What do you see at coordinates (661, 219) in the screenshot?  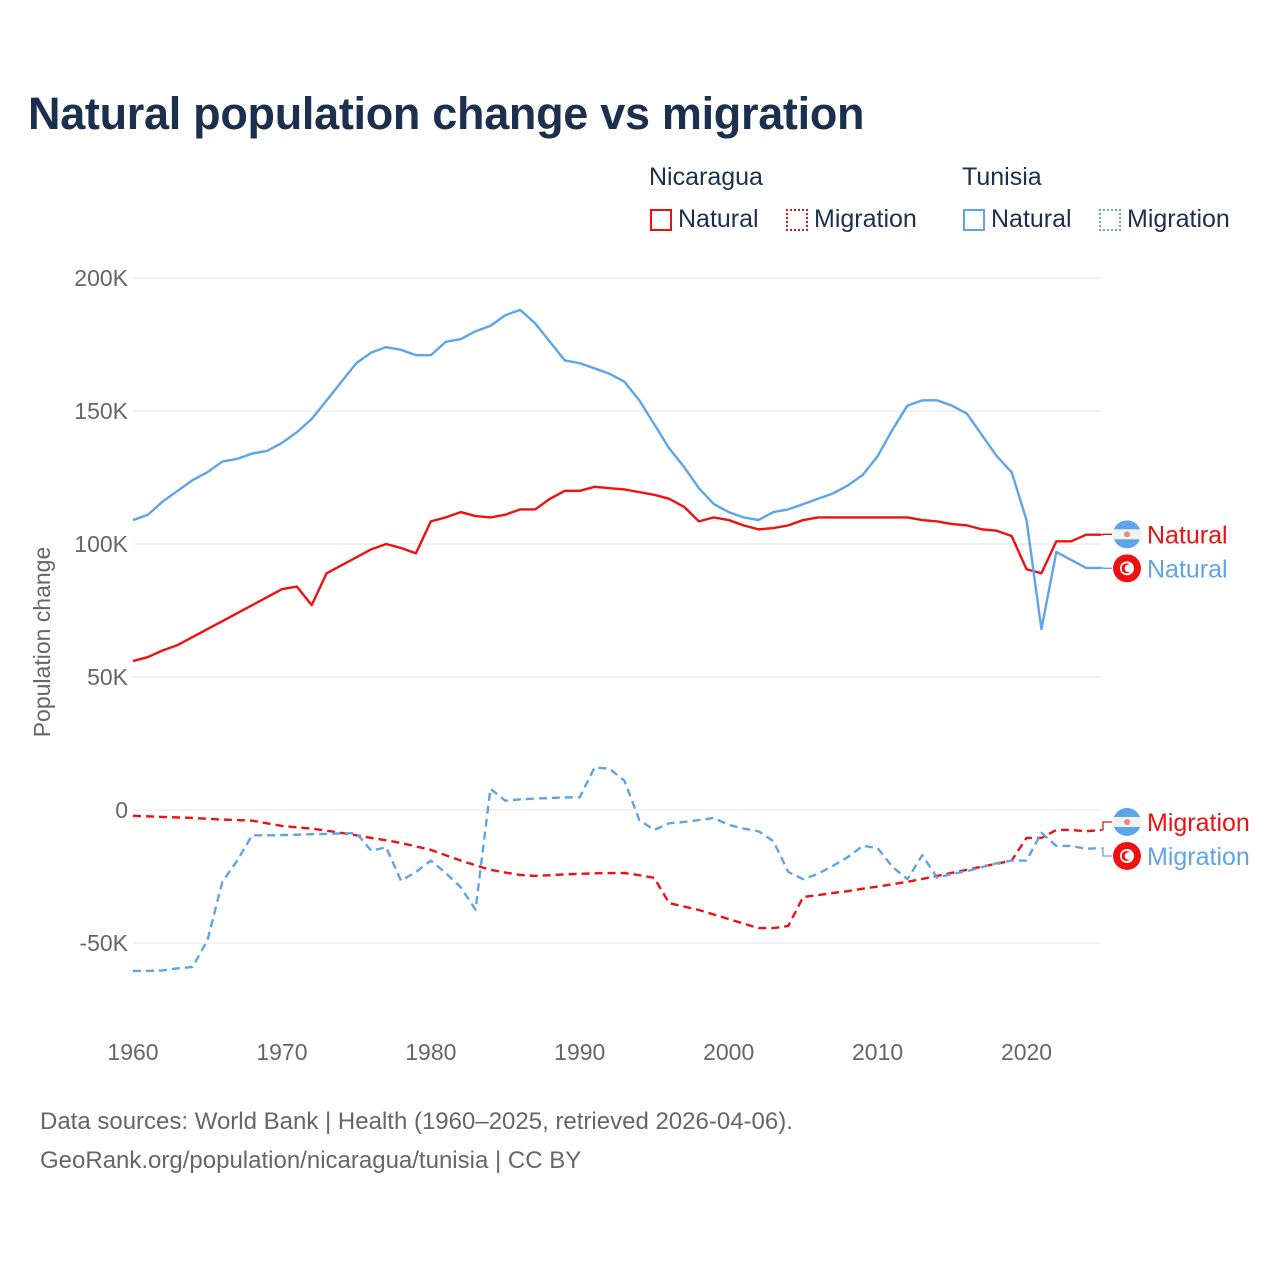 I see `legend-swatch-solid-red` at bounding box center [661, 219].